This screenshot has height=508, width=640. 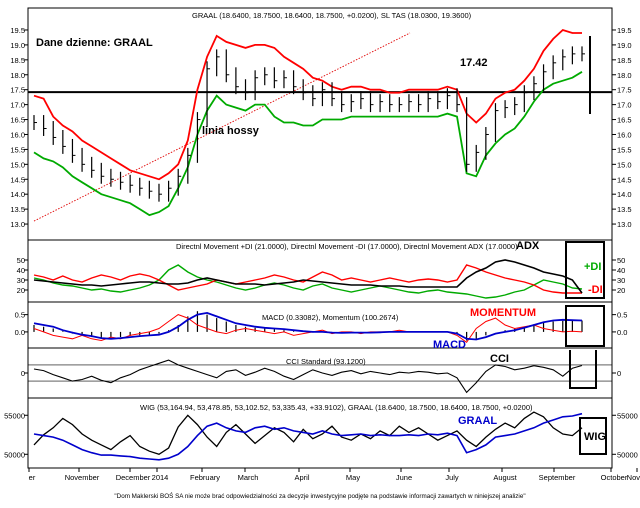 What do you see at coordinates (21, 280) in the screenshot?
I see `dmi-ytick-label-left-2: 30` at bounding box center [21, 280].